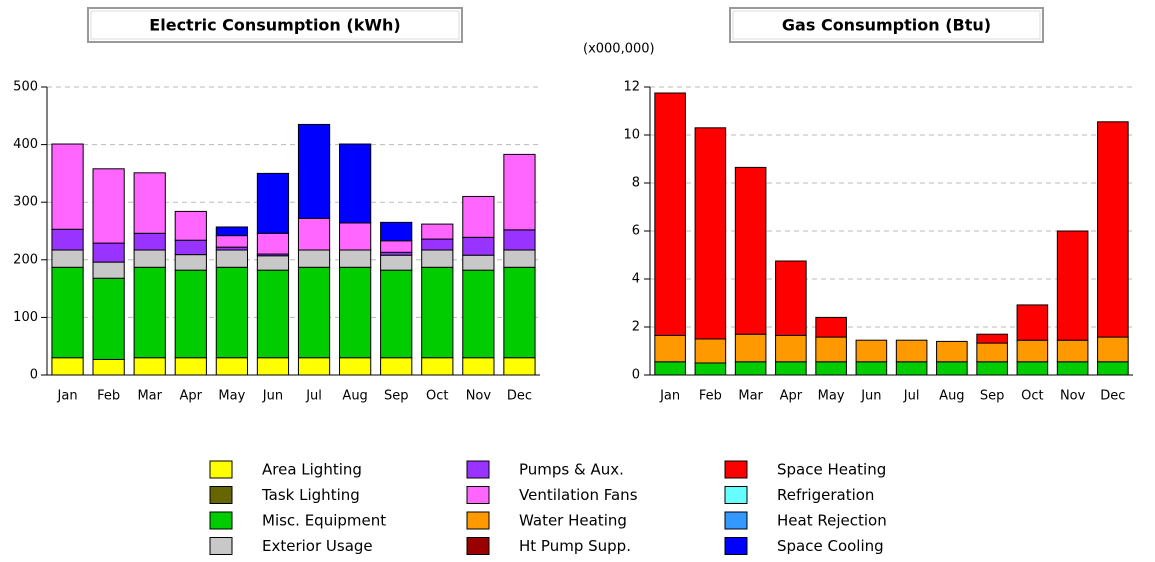 The height and width of the screenshot is (562, 1155). What do you see at coordinates (1073, 396) in the screenshot?
I see `x-tick-label: Nov` at bounding box center [1073, 396].